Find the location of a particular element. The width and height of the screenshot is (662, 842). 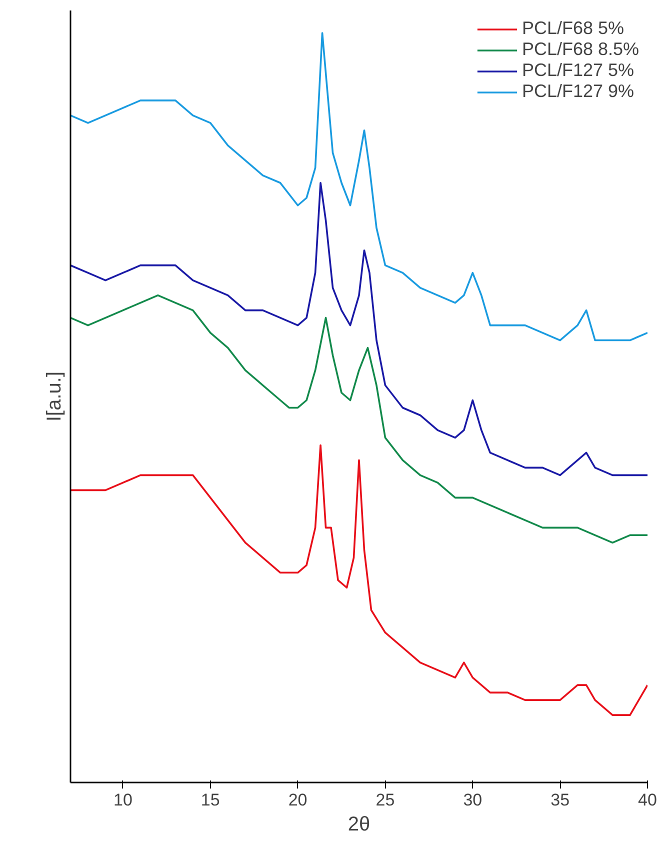

x-tick-label: 35 is located at coordinates (560, 800).